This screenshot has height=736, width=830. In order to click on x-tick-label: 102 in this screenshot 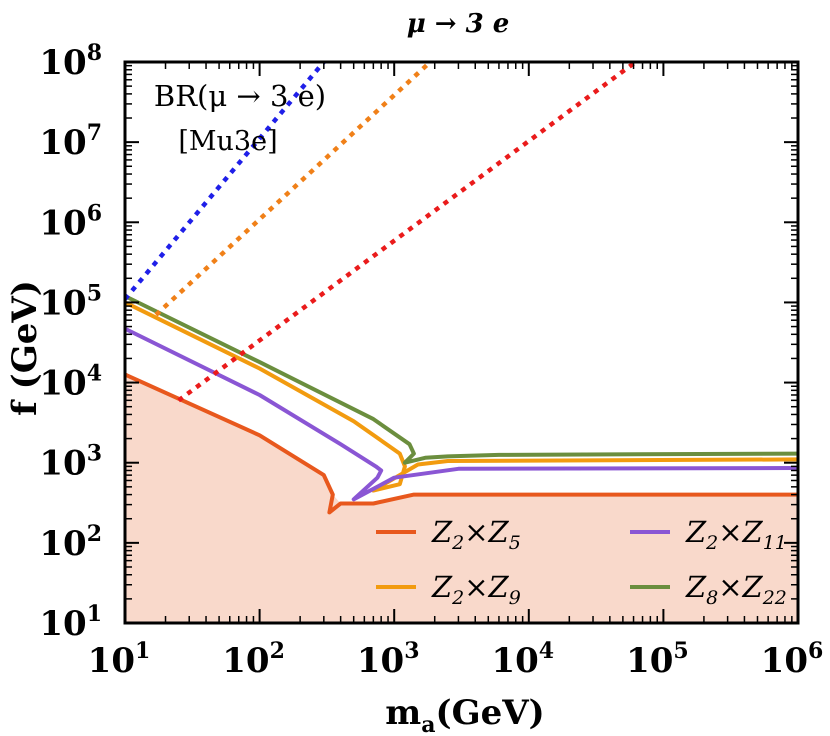, I will do `click(253, 659)`.